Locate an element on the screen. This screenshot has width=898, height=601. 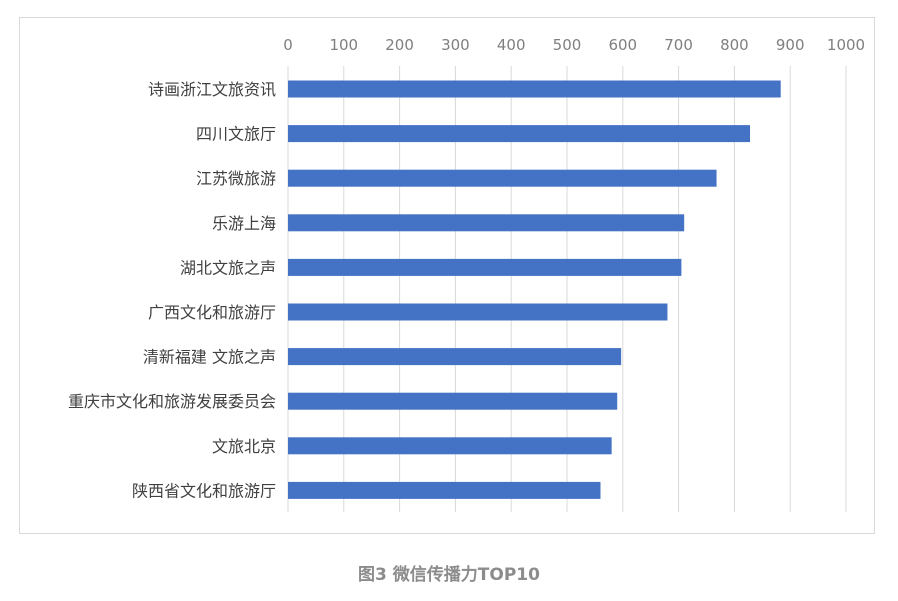
x-tick-label: 200 is located at coordinates (399, 45).